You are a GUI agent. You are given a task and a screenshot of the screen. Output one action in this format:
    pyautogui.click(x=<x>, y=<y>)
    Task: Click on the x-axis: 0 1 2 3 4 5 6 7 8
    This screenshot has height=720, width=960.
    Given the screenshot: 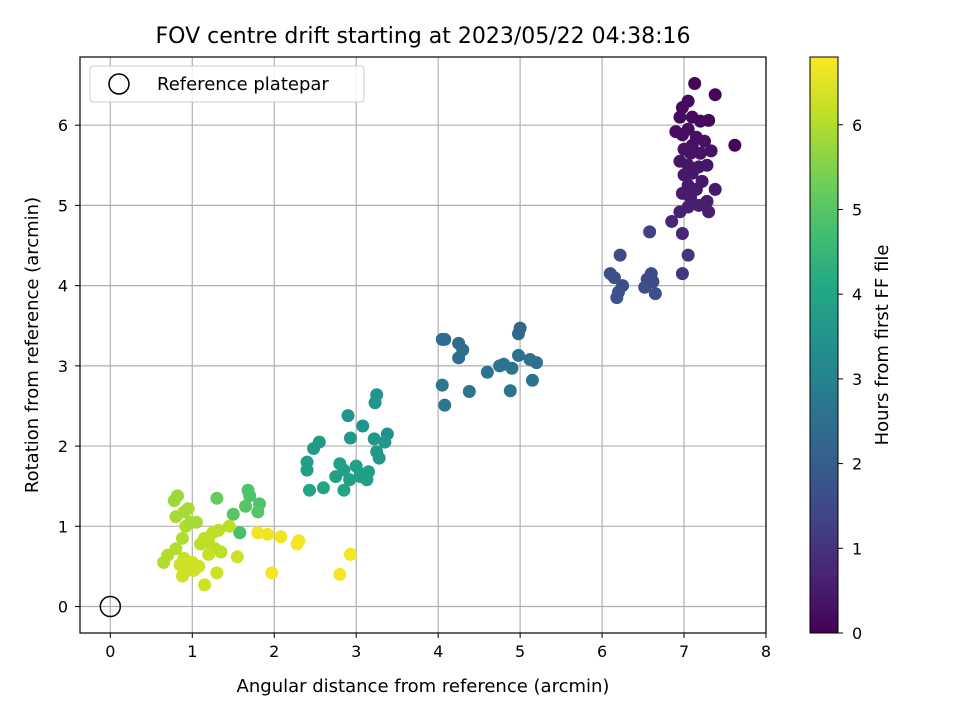 What is the action you would take?
    pyautogui.click(x=438, y=647)
    